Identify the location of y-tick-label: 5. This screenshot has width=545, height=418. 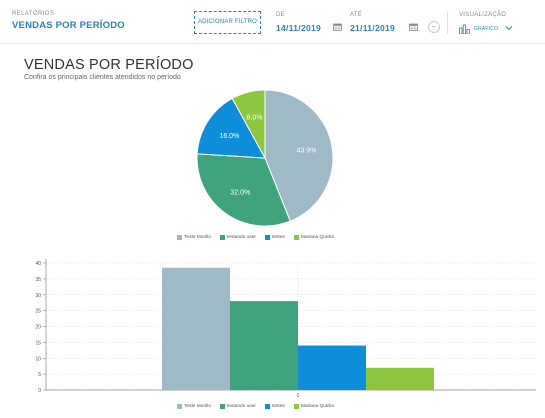
(39, 375).